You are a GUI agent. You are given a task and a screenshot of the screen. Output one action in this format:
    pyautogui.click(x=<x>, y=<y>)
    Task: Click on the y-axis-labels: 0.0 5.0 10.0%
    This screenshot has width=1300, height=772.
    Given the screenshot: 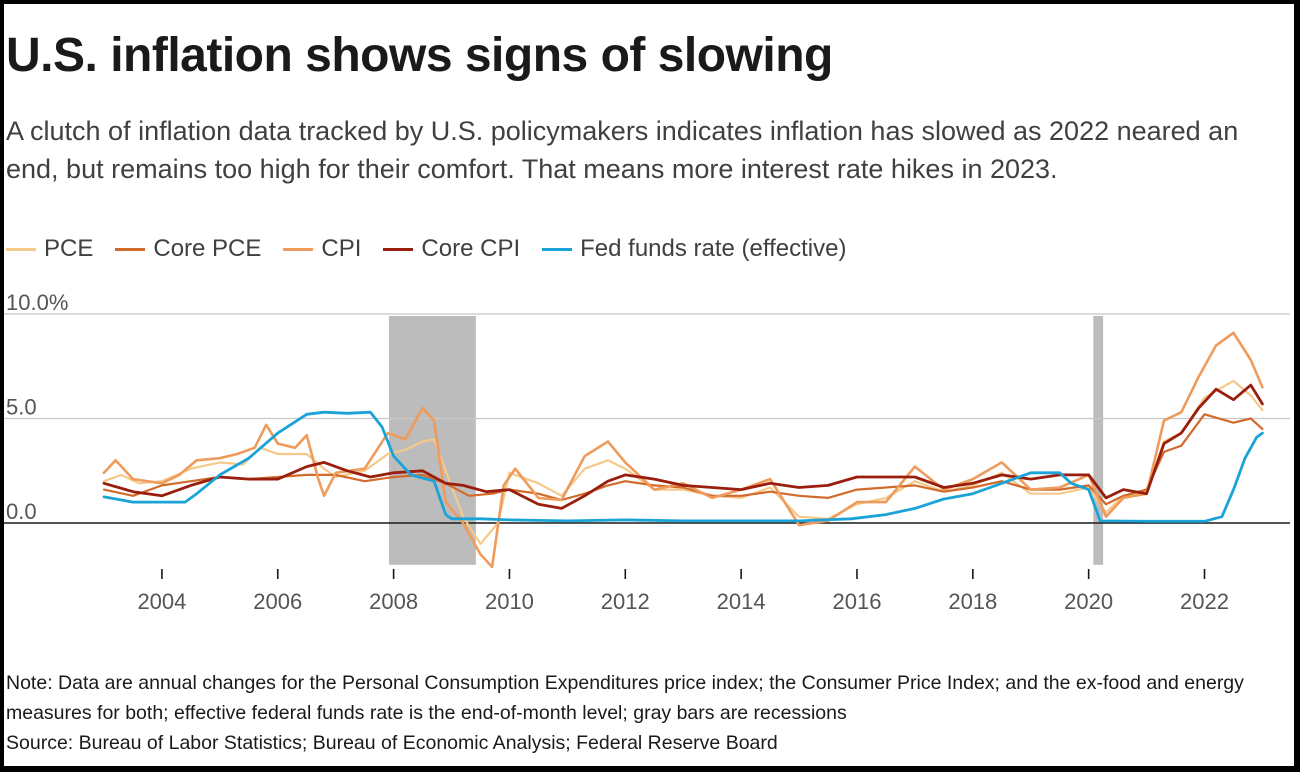 What is the action you would take?
    pyautogui.click(x=37, y=409)
    